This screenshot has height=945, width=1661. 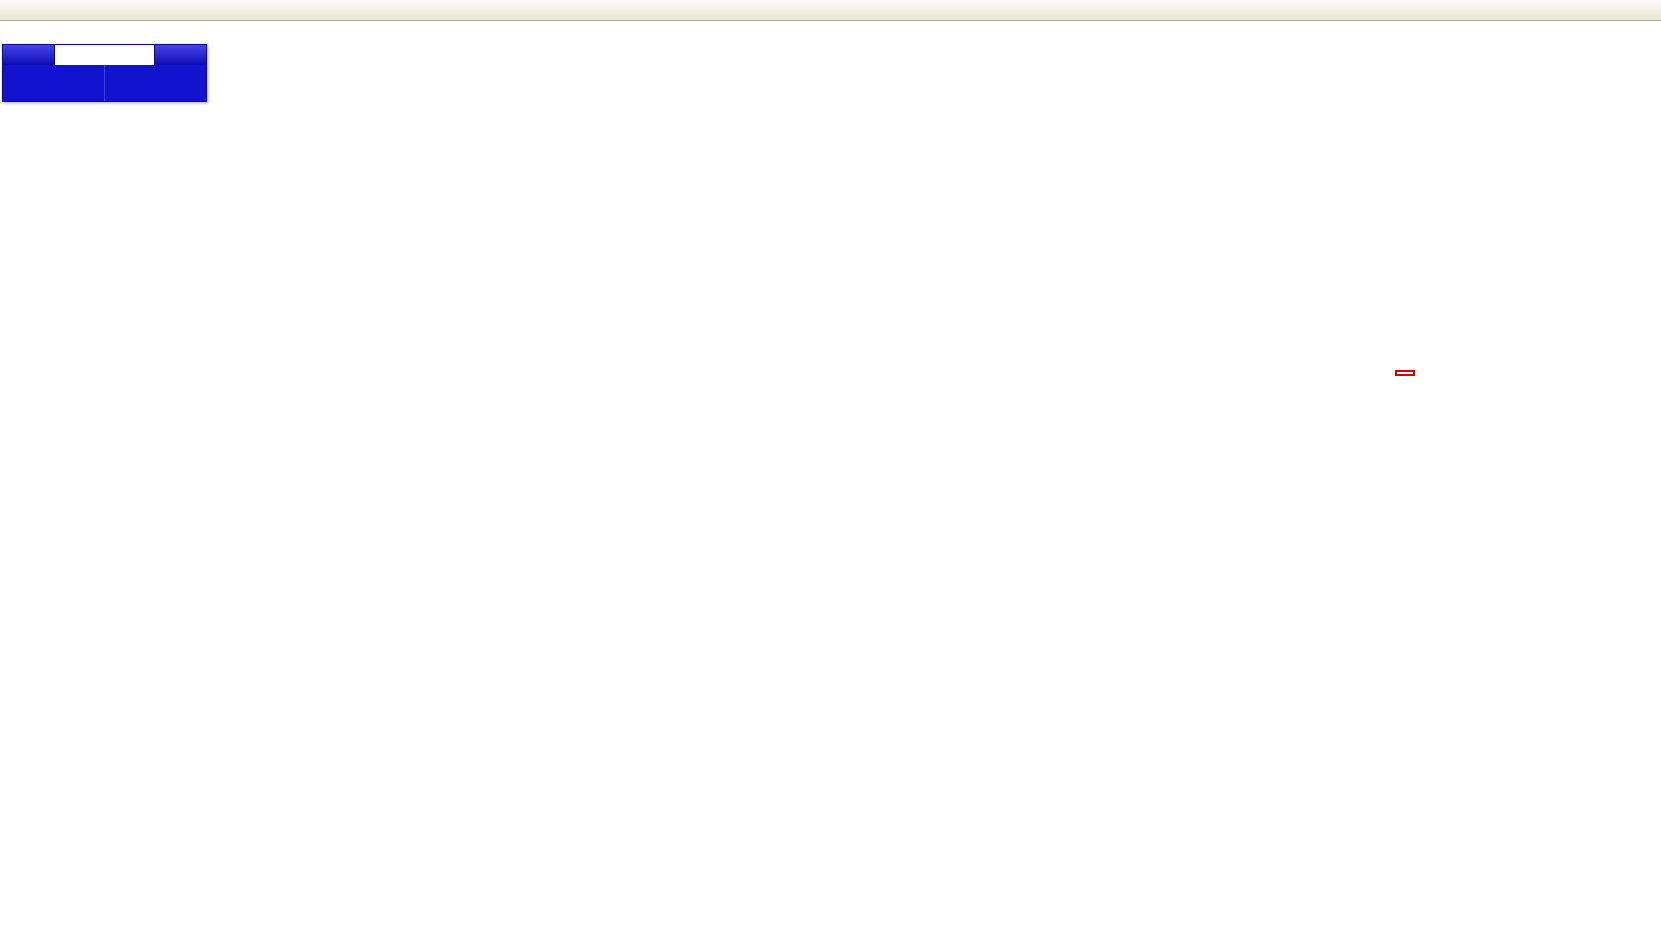 What do you see at coordinates (104, 55) in the screenshot?
I see `volume-field` at bounding box center [104, 55].